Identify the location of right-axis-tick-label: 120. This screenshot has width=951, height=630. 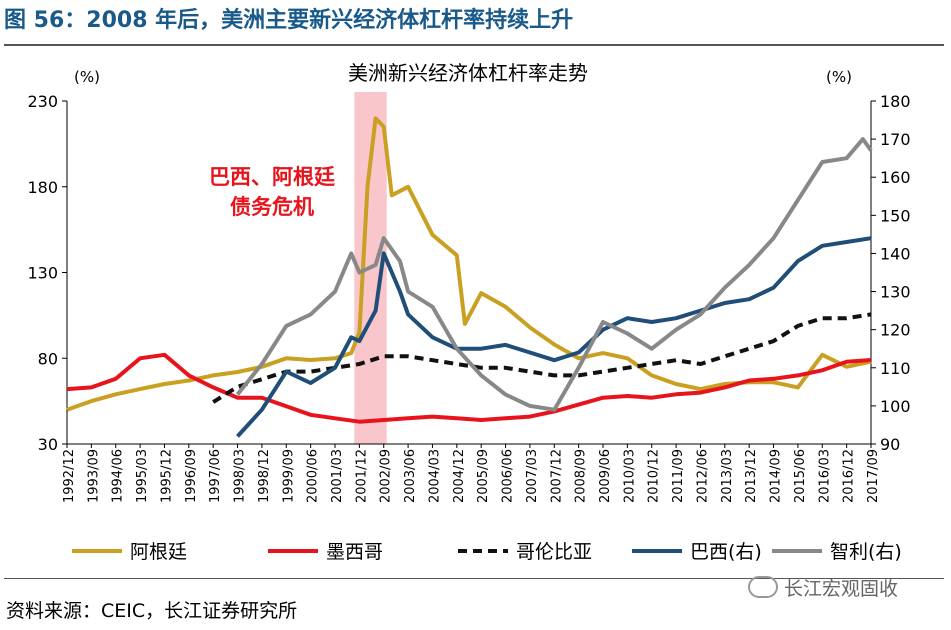
(895, 330).